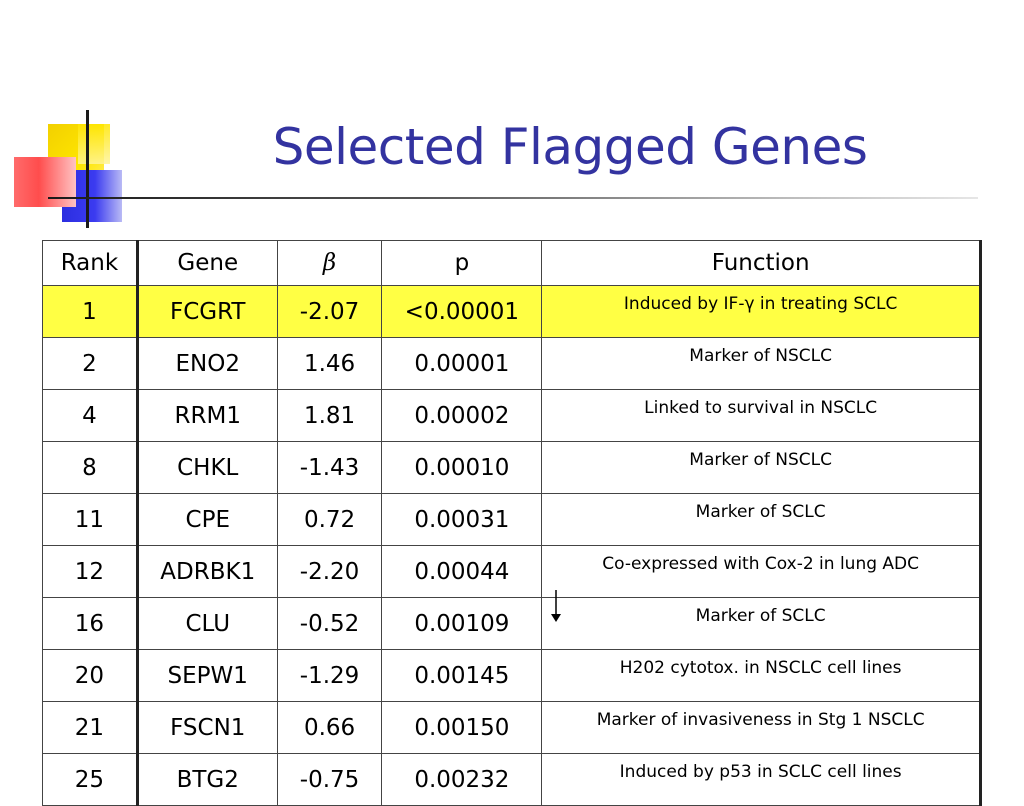 This screenshot has width=1024, height=806. I want to click on cell-function: Co-expressed with Cox-2 in lung ADC, so click(761, 571).